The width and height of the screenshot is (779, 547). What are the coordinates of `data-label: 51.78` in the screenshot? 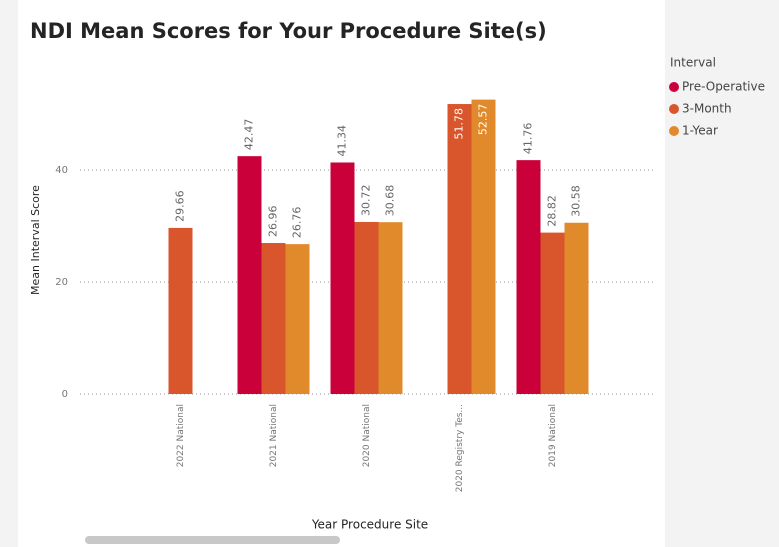 It's located at (459, 124).